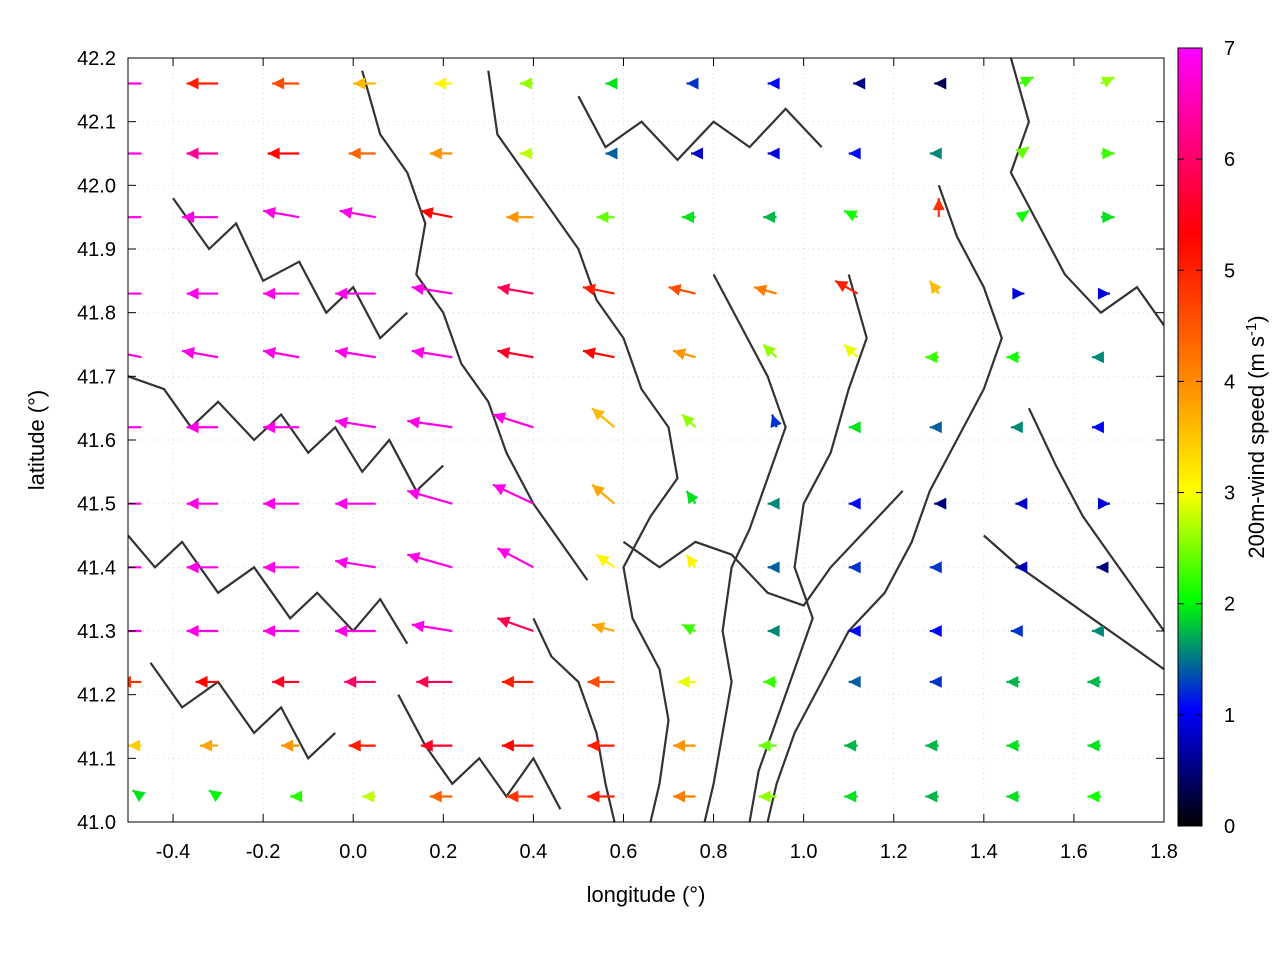 The image size is (1280, 960). What do you see at coordinates (1229, 382) in the screenshot?
I see `colorbar-tick-label: 4` at bounding box center [1229, 382].